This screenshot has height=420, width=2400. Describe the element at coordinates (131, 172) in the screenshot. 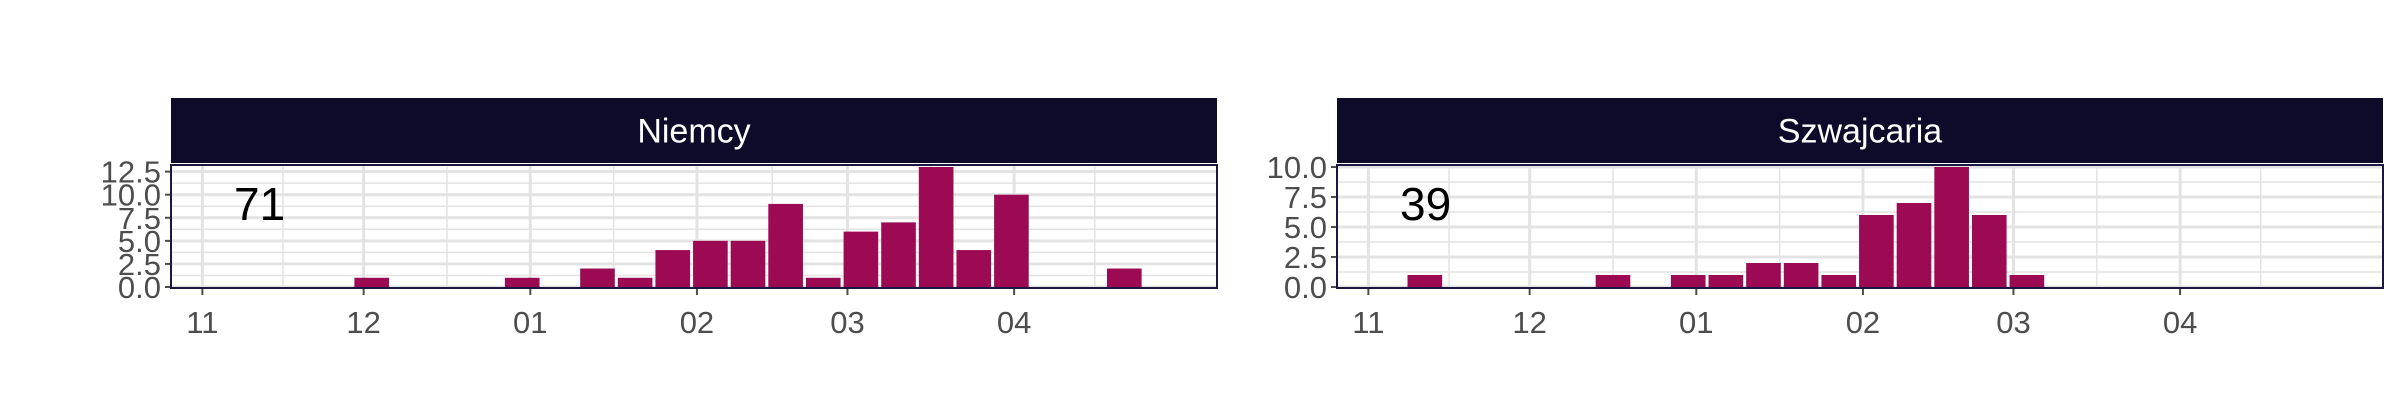

I see `y-tick-label: 12.5` at that location.